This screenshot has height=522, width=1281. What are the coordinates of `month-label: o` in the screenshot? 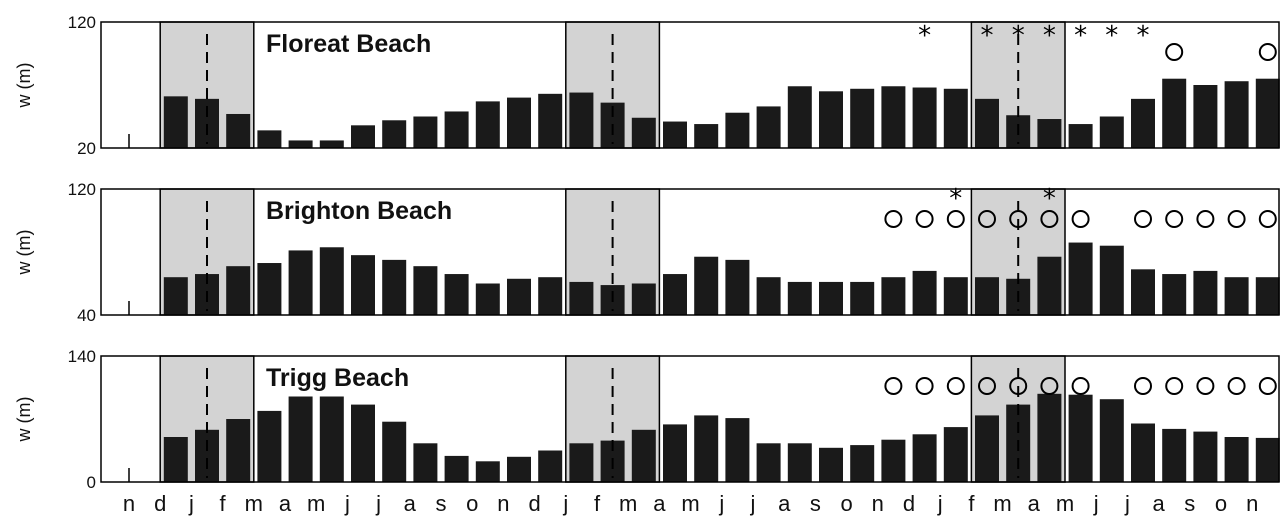 It's located at (472, 503).